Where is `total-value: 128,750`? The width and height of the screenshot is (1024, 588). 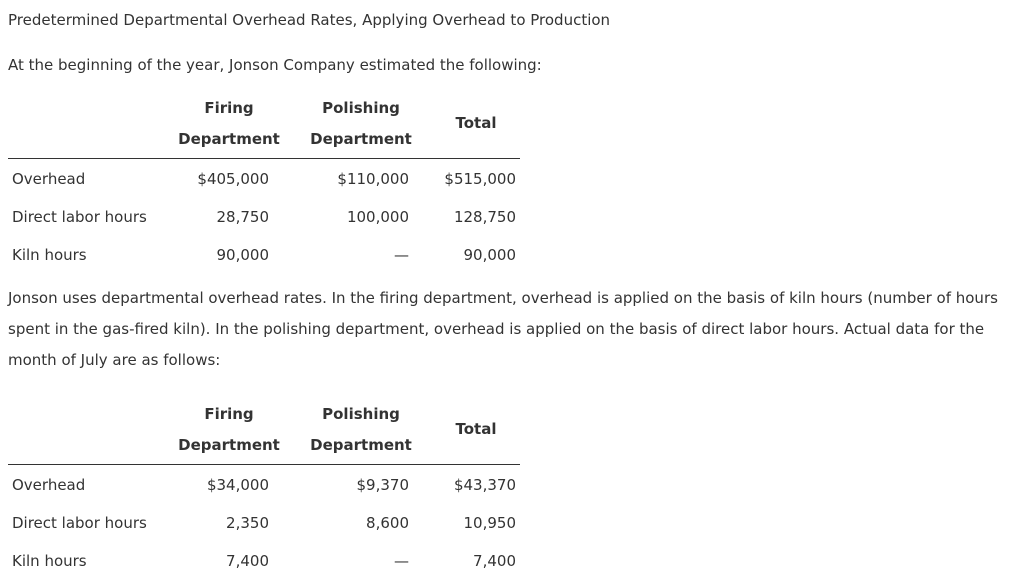 total-value: 128,750 is located at coordinates (484, 217).